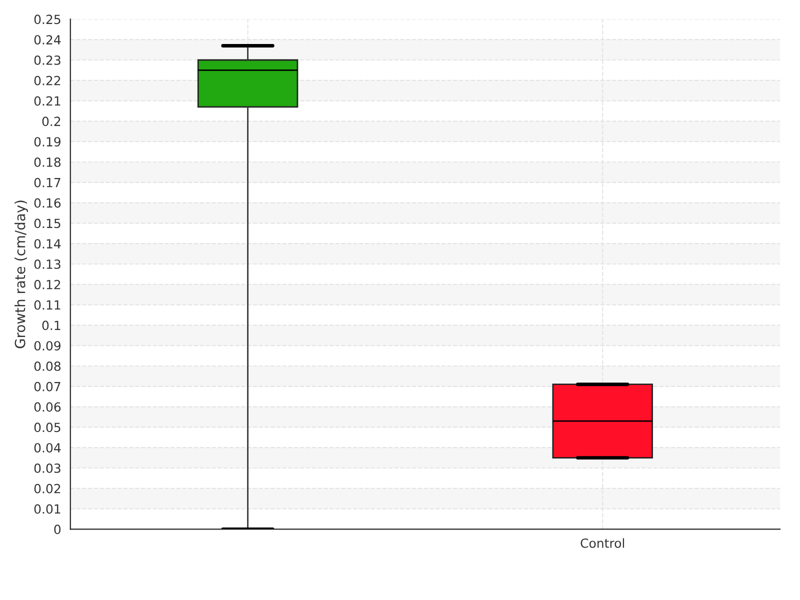 This screenshot has height=600, width=800. What do you see at coordinates (21, 274) in the screenshot?
I see `y-axis-title: Growth rate (cm/day)` at bounding box center [21, 274].